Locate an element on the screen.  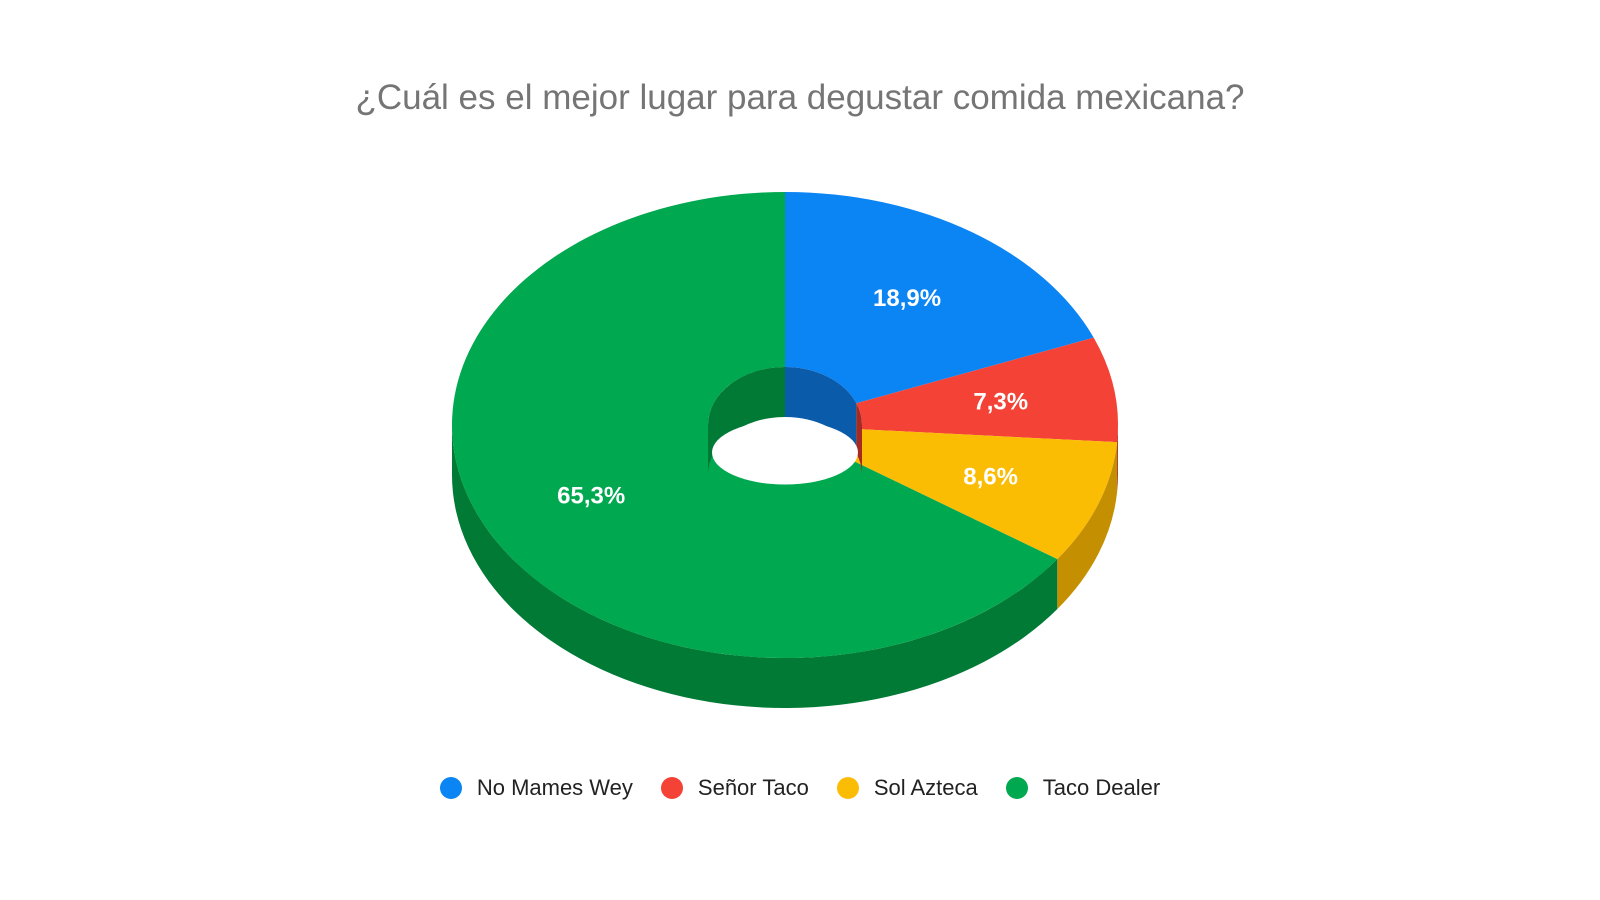
slice-sol-azteca is located at coordinates (982, 494).